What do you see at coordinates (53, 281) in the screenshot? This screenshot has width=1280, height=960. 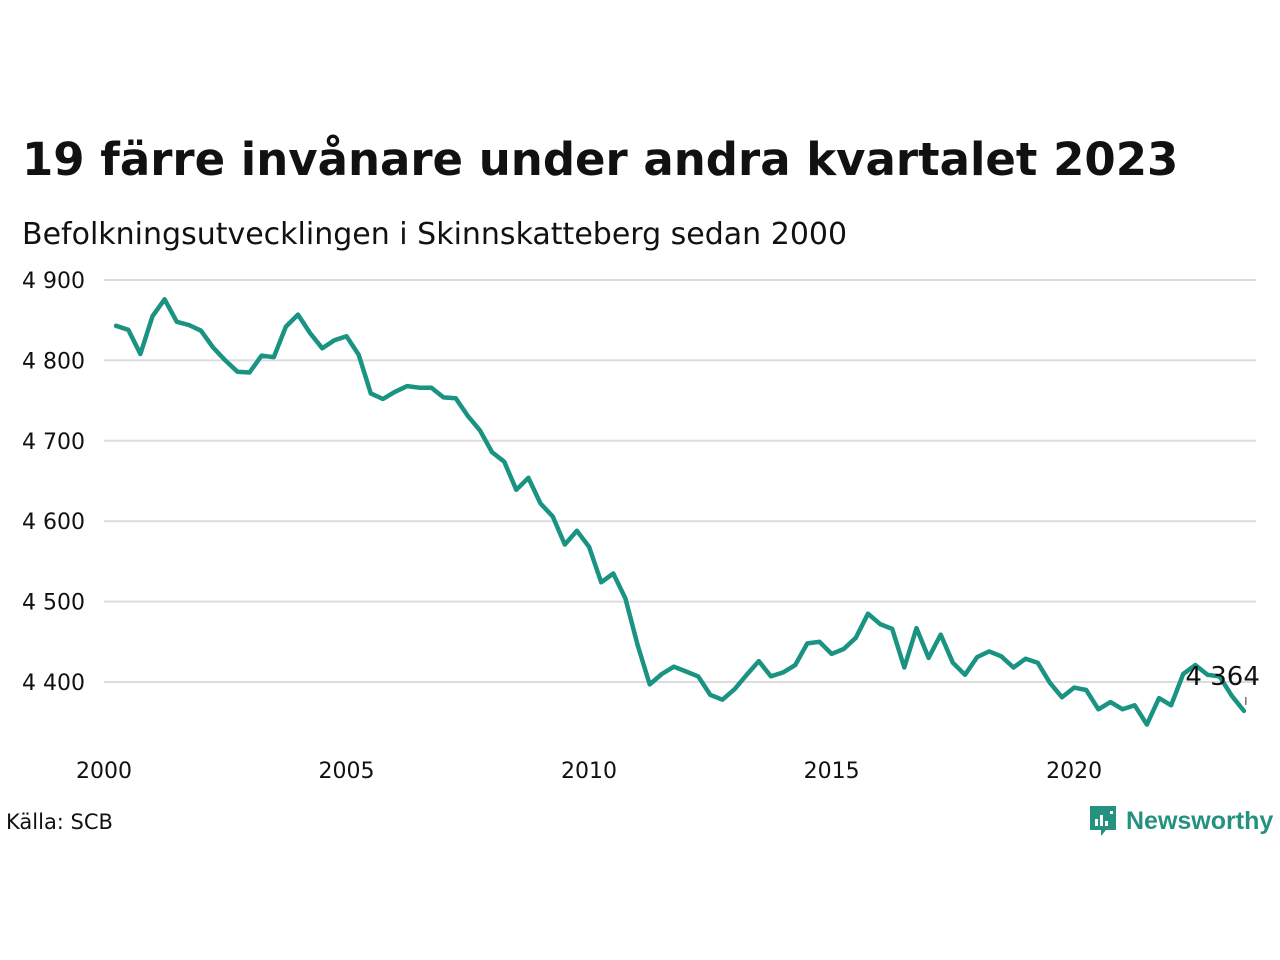 I see `y-tick-label: 4 900` at bounding box center [53, 281].